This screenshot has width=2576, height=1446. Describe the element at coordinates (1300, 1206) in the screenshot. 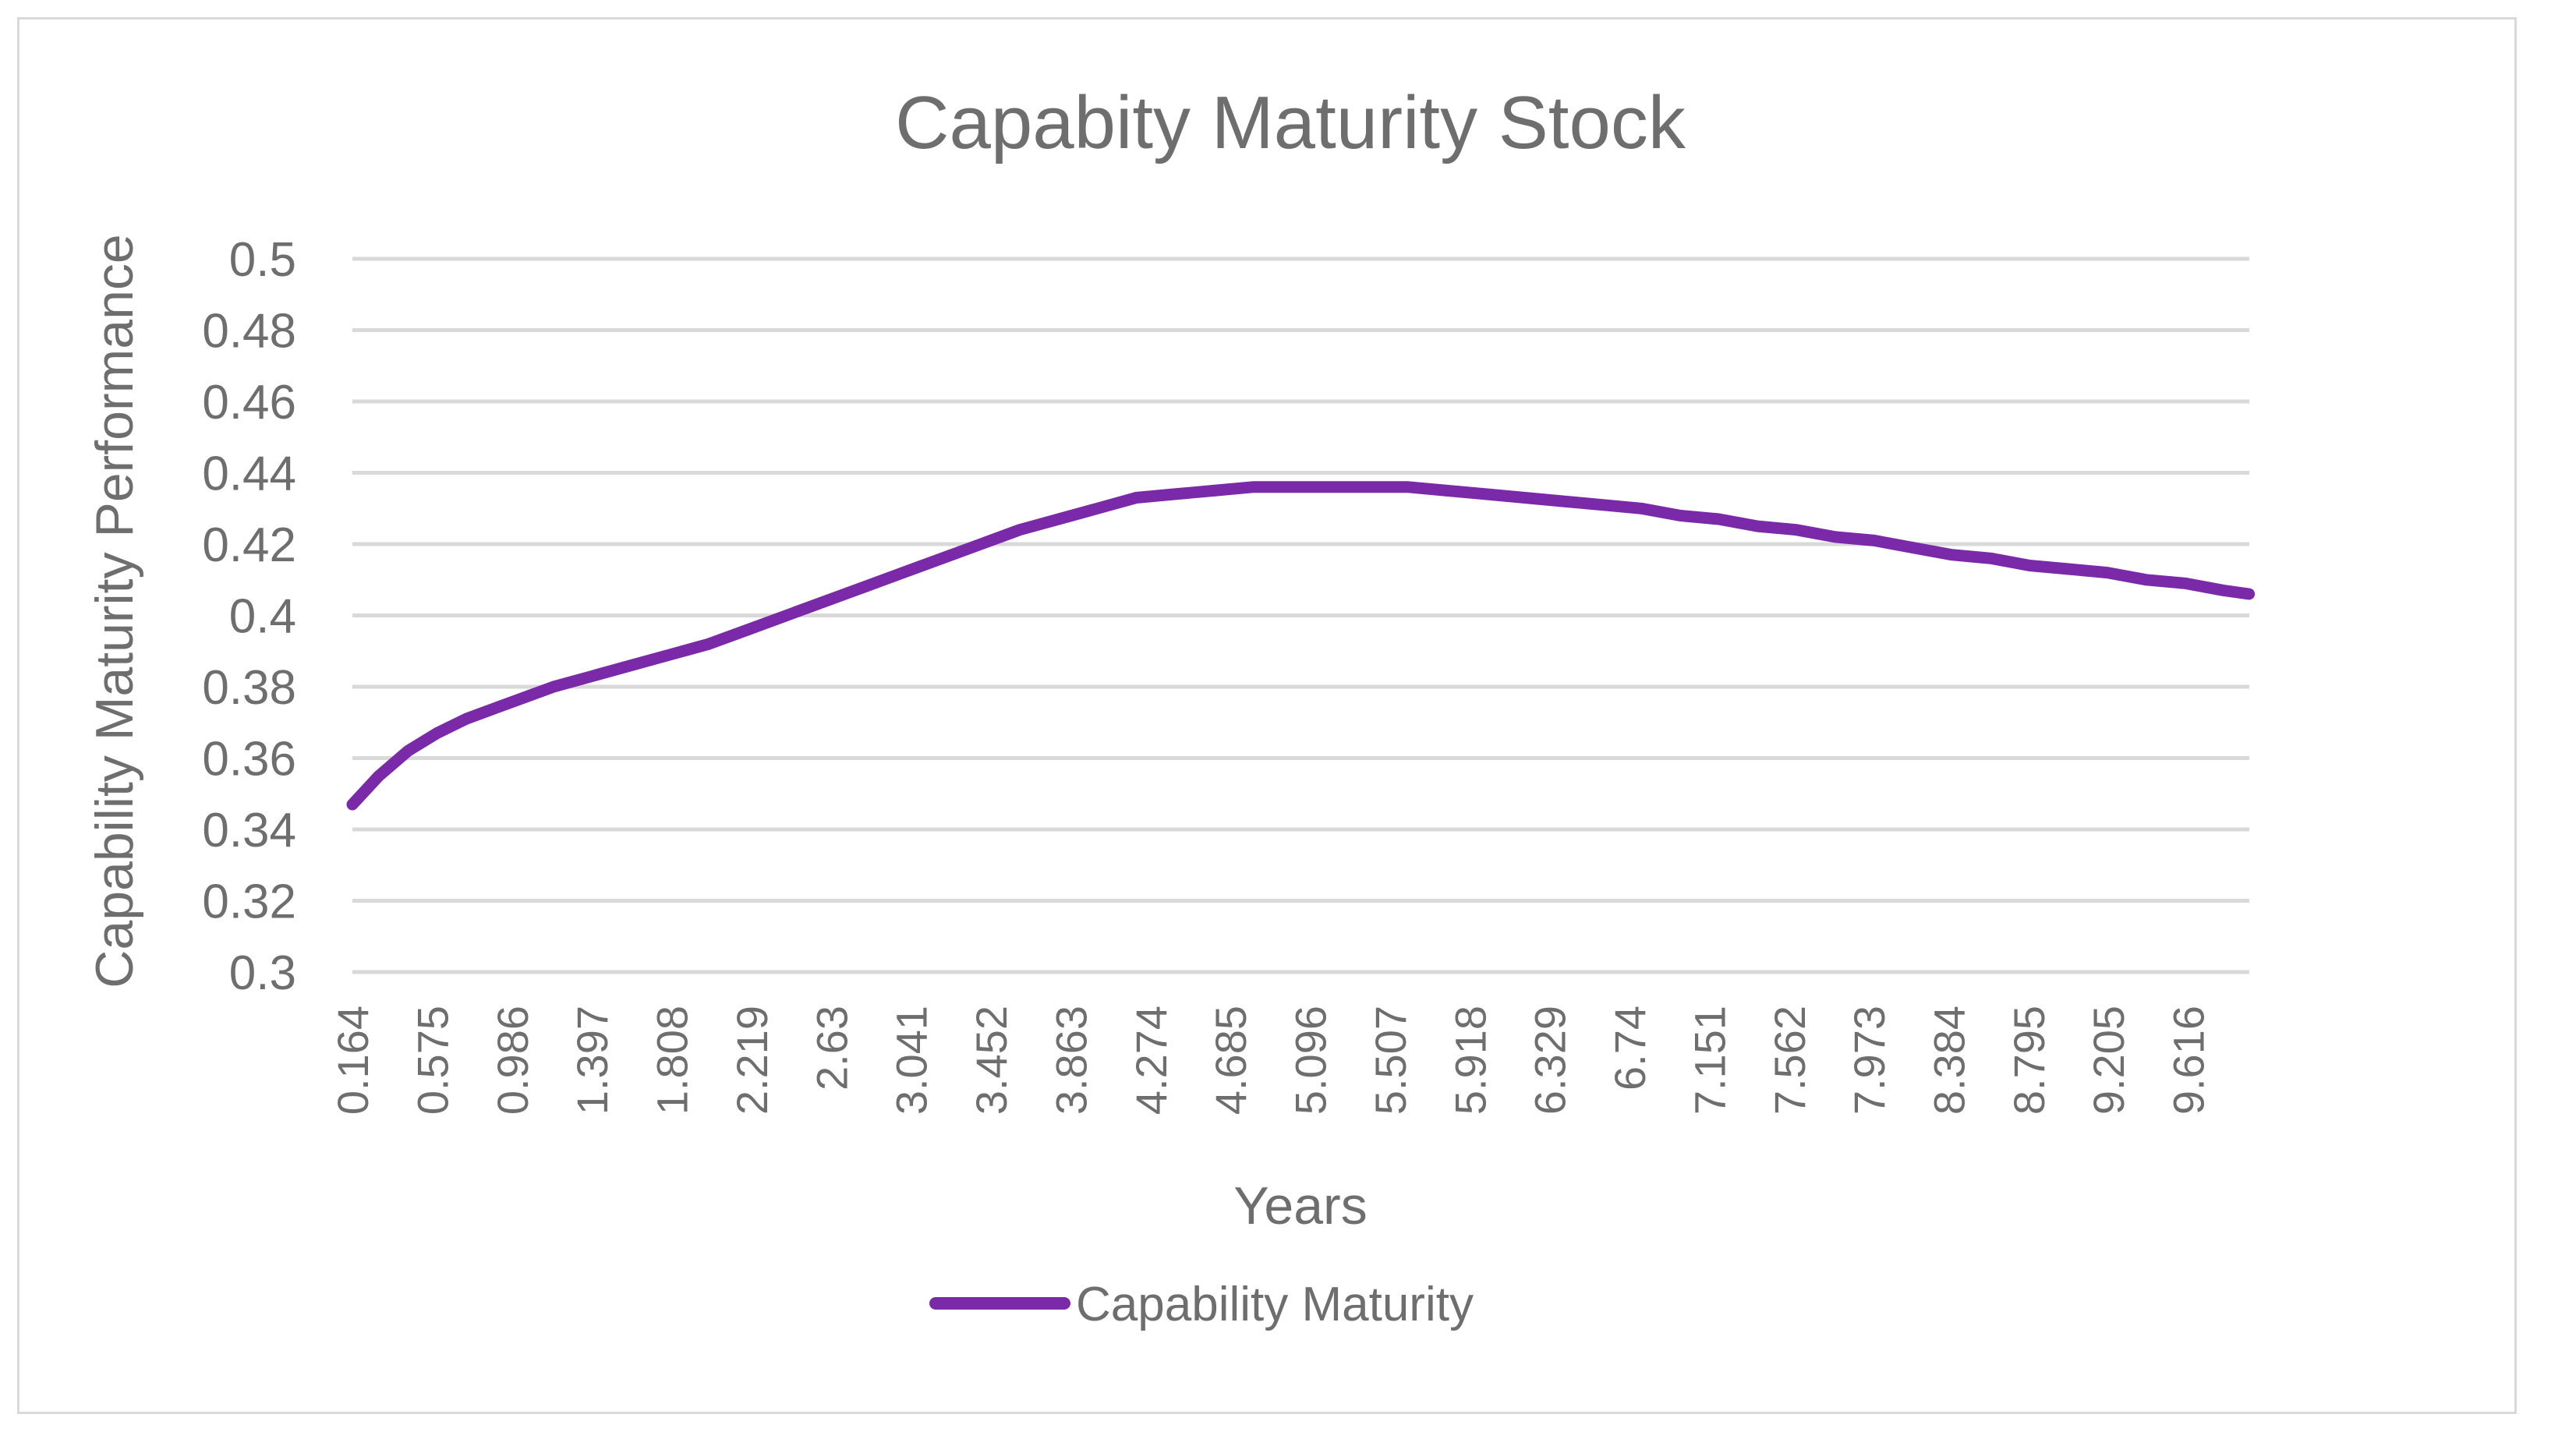

I see `x-axis-title: Years` at that location.